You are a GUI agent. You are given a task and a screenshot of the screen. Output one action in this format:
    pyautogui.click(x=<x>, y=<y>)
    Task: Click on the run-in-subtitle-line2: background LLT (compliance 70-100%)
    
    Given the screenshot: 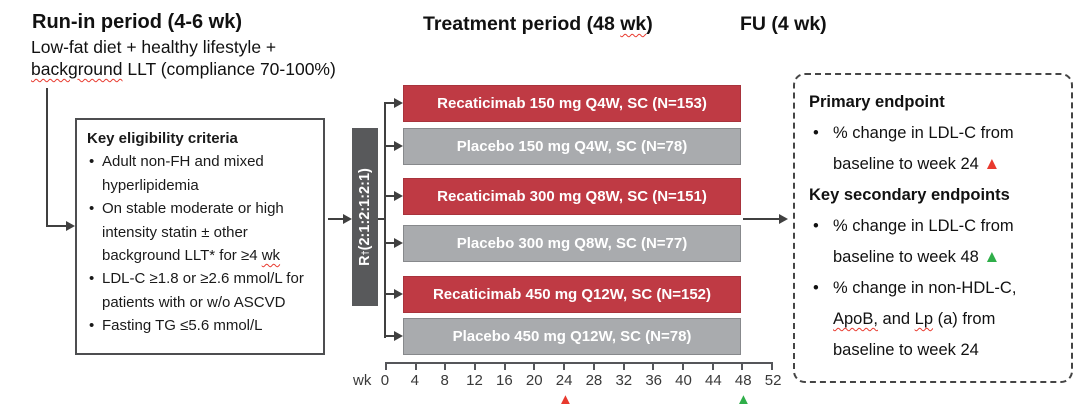 What is the action you would take?
    pyautogui.click(x=183, y=69)
    